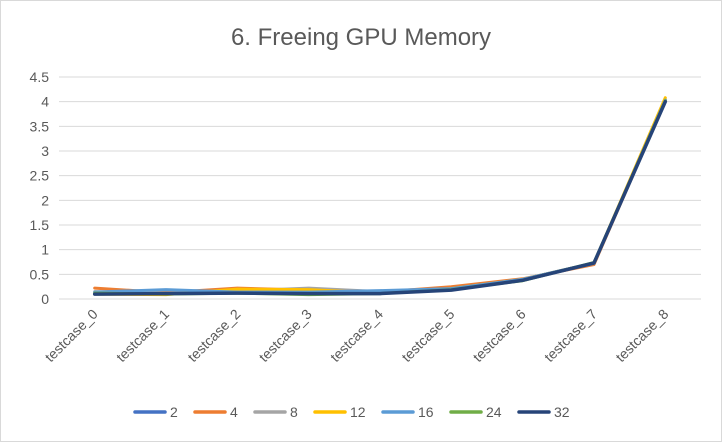  What do you see at coordinates (234, 412) in the screenshot?
I see `legend-label: 4` at bounding box center [234, 412].